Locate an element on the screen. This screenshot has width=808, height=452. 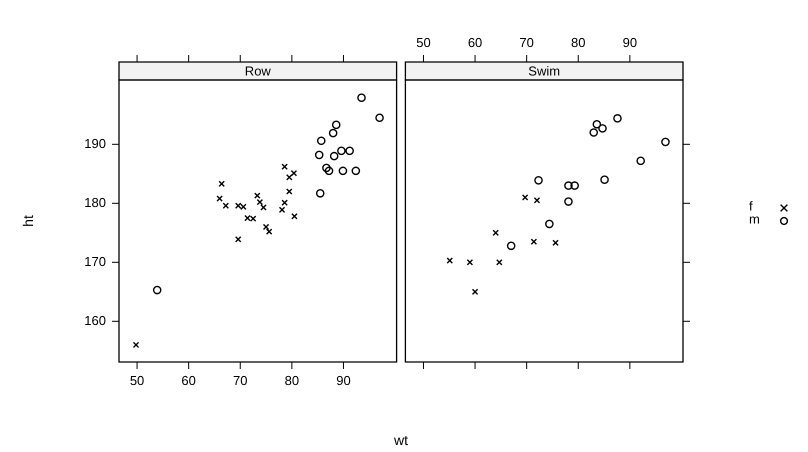
chart-title: Swim is located at coordinates (544, 71).